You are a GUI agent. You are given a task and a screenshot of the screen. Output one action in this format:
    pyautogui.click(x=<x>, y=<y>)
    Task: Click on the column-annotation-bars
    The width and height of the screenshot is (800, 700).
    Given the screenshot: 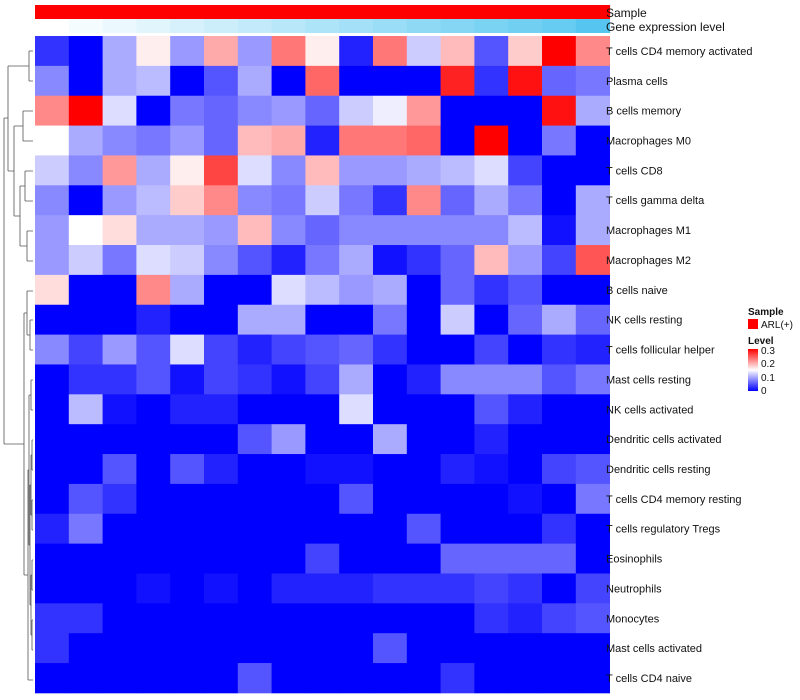 What is the action you would take?
    pyautogui.click(x=323, y=19)
    